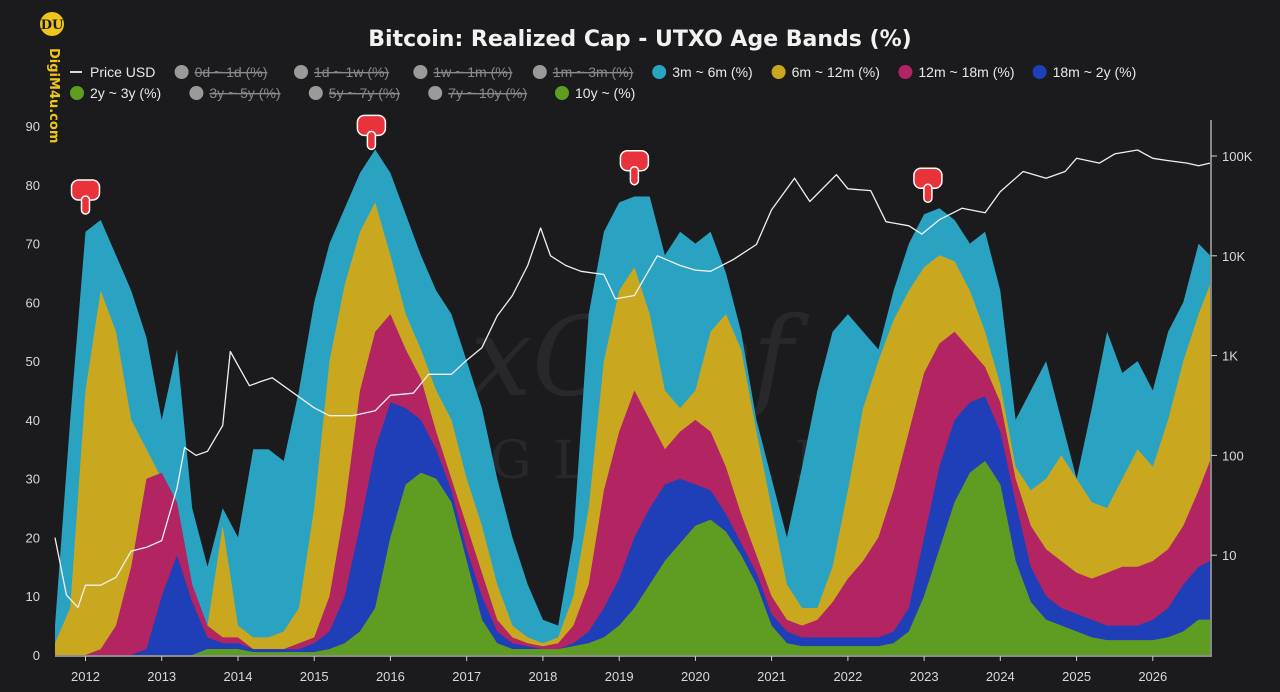 The height and width of the screenshot is (692, 1280). I want to click on y-left-tick-label: 50, so click(33, 361).